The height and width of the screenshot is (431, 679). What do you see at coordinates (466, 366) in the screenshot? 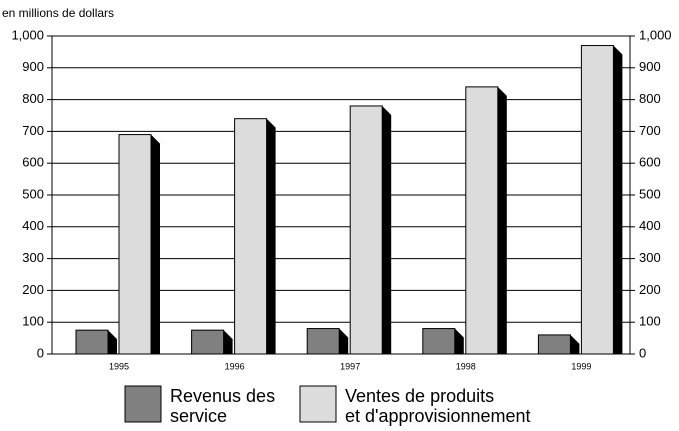
I see `x-tick-label: 1998` at bounding box center [466, 366].